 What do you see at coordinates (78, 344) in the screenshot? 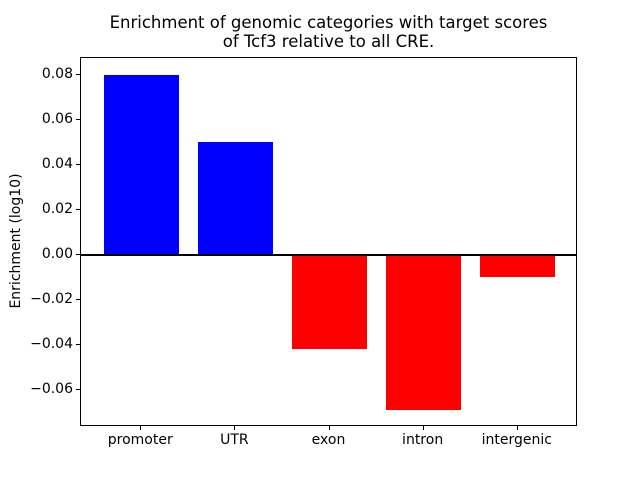
I see `y-tick-−0.04` at bounding box center [78, 344].